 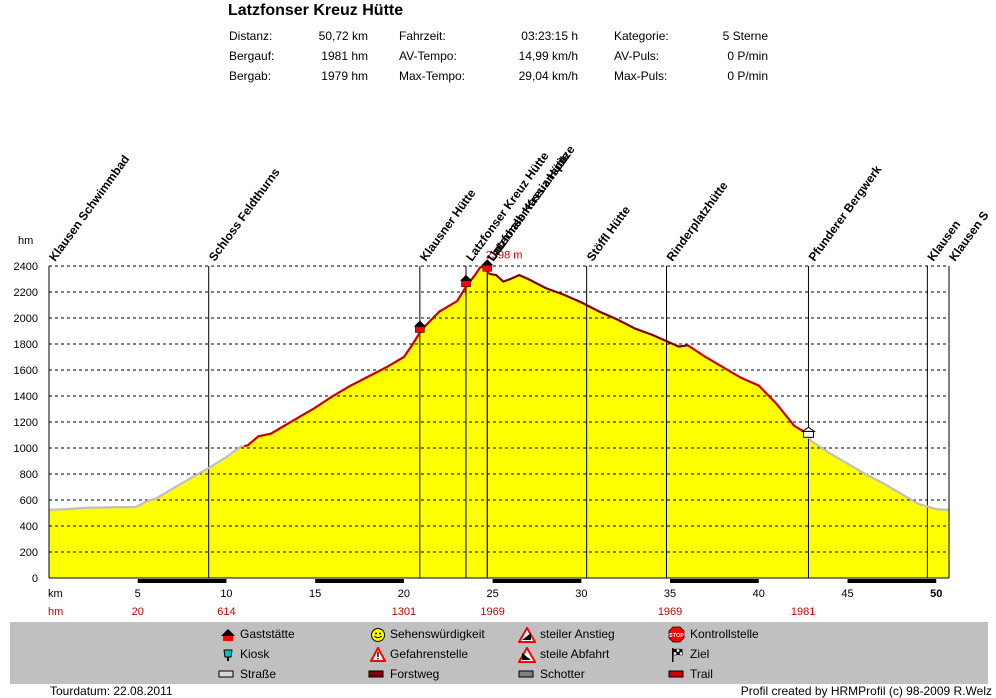 I want to click on hm-row-value: 614, so click(x=226, y=612).